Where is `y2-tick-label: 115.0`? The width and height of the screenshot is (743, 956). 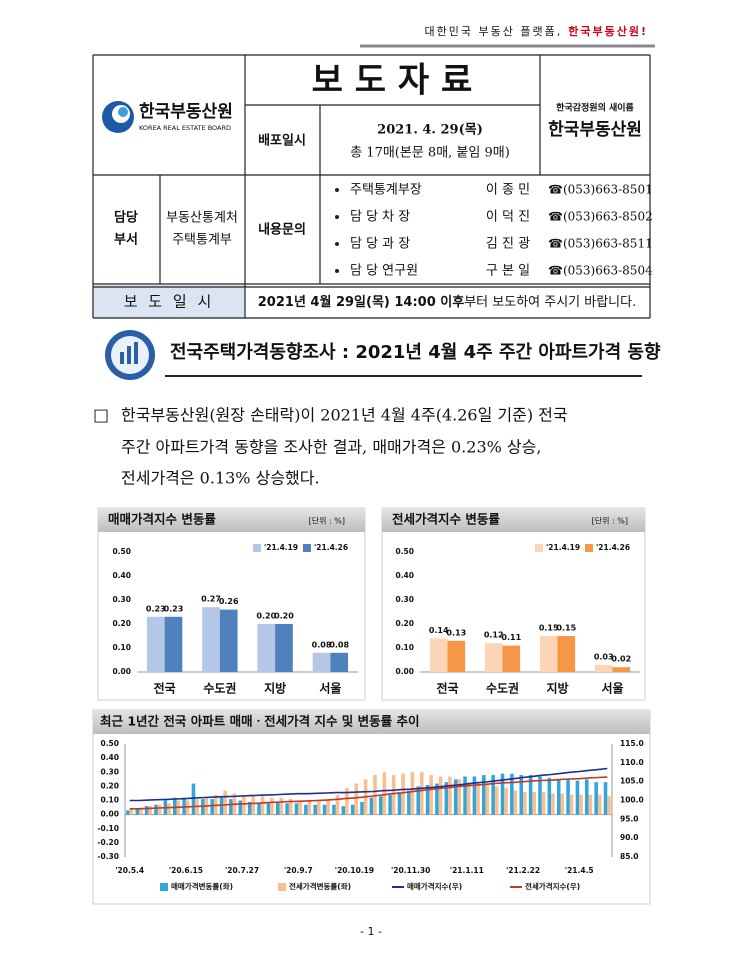
y2-tick-label: 115.0 is located at coordinates (632, 743).